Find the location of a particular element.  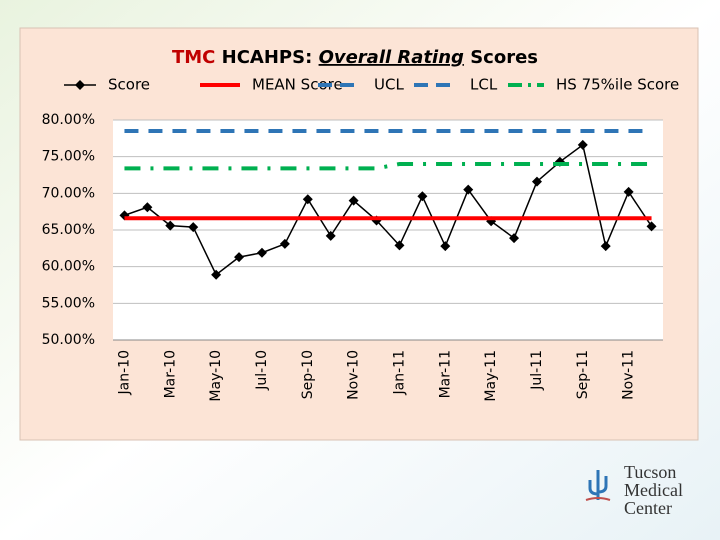

legend-label: LCL is located at coordinates (484, 85).